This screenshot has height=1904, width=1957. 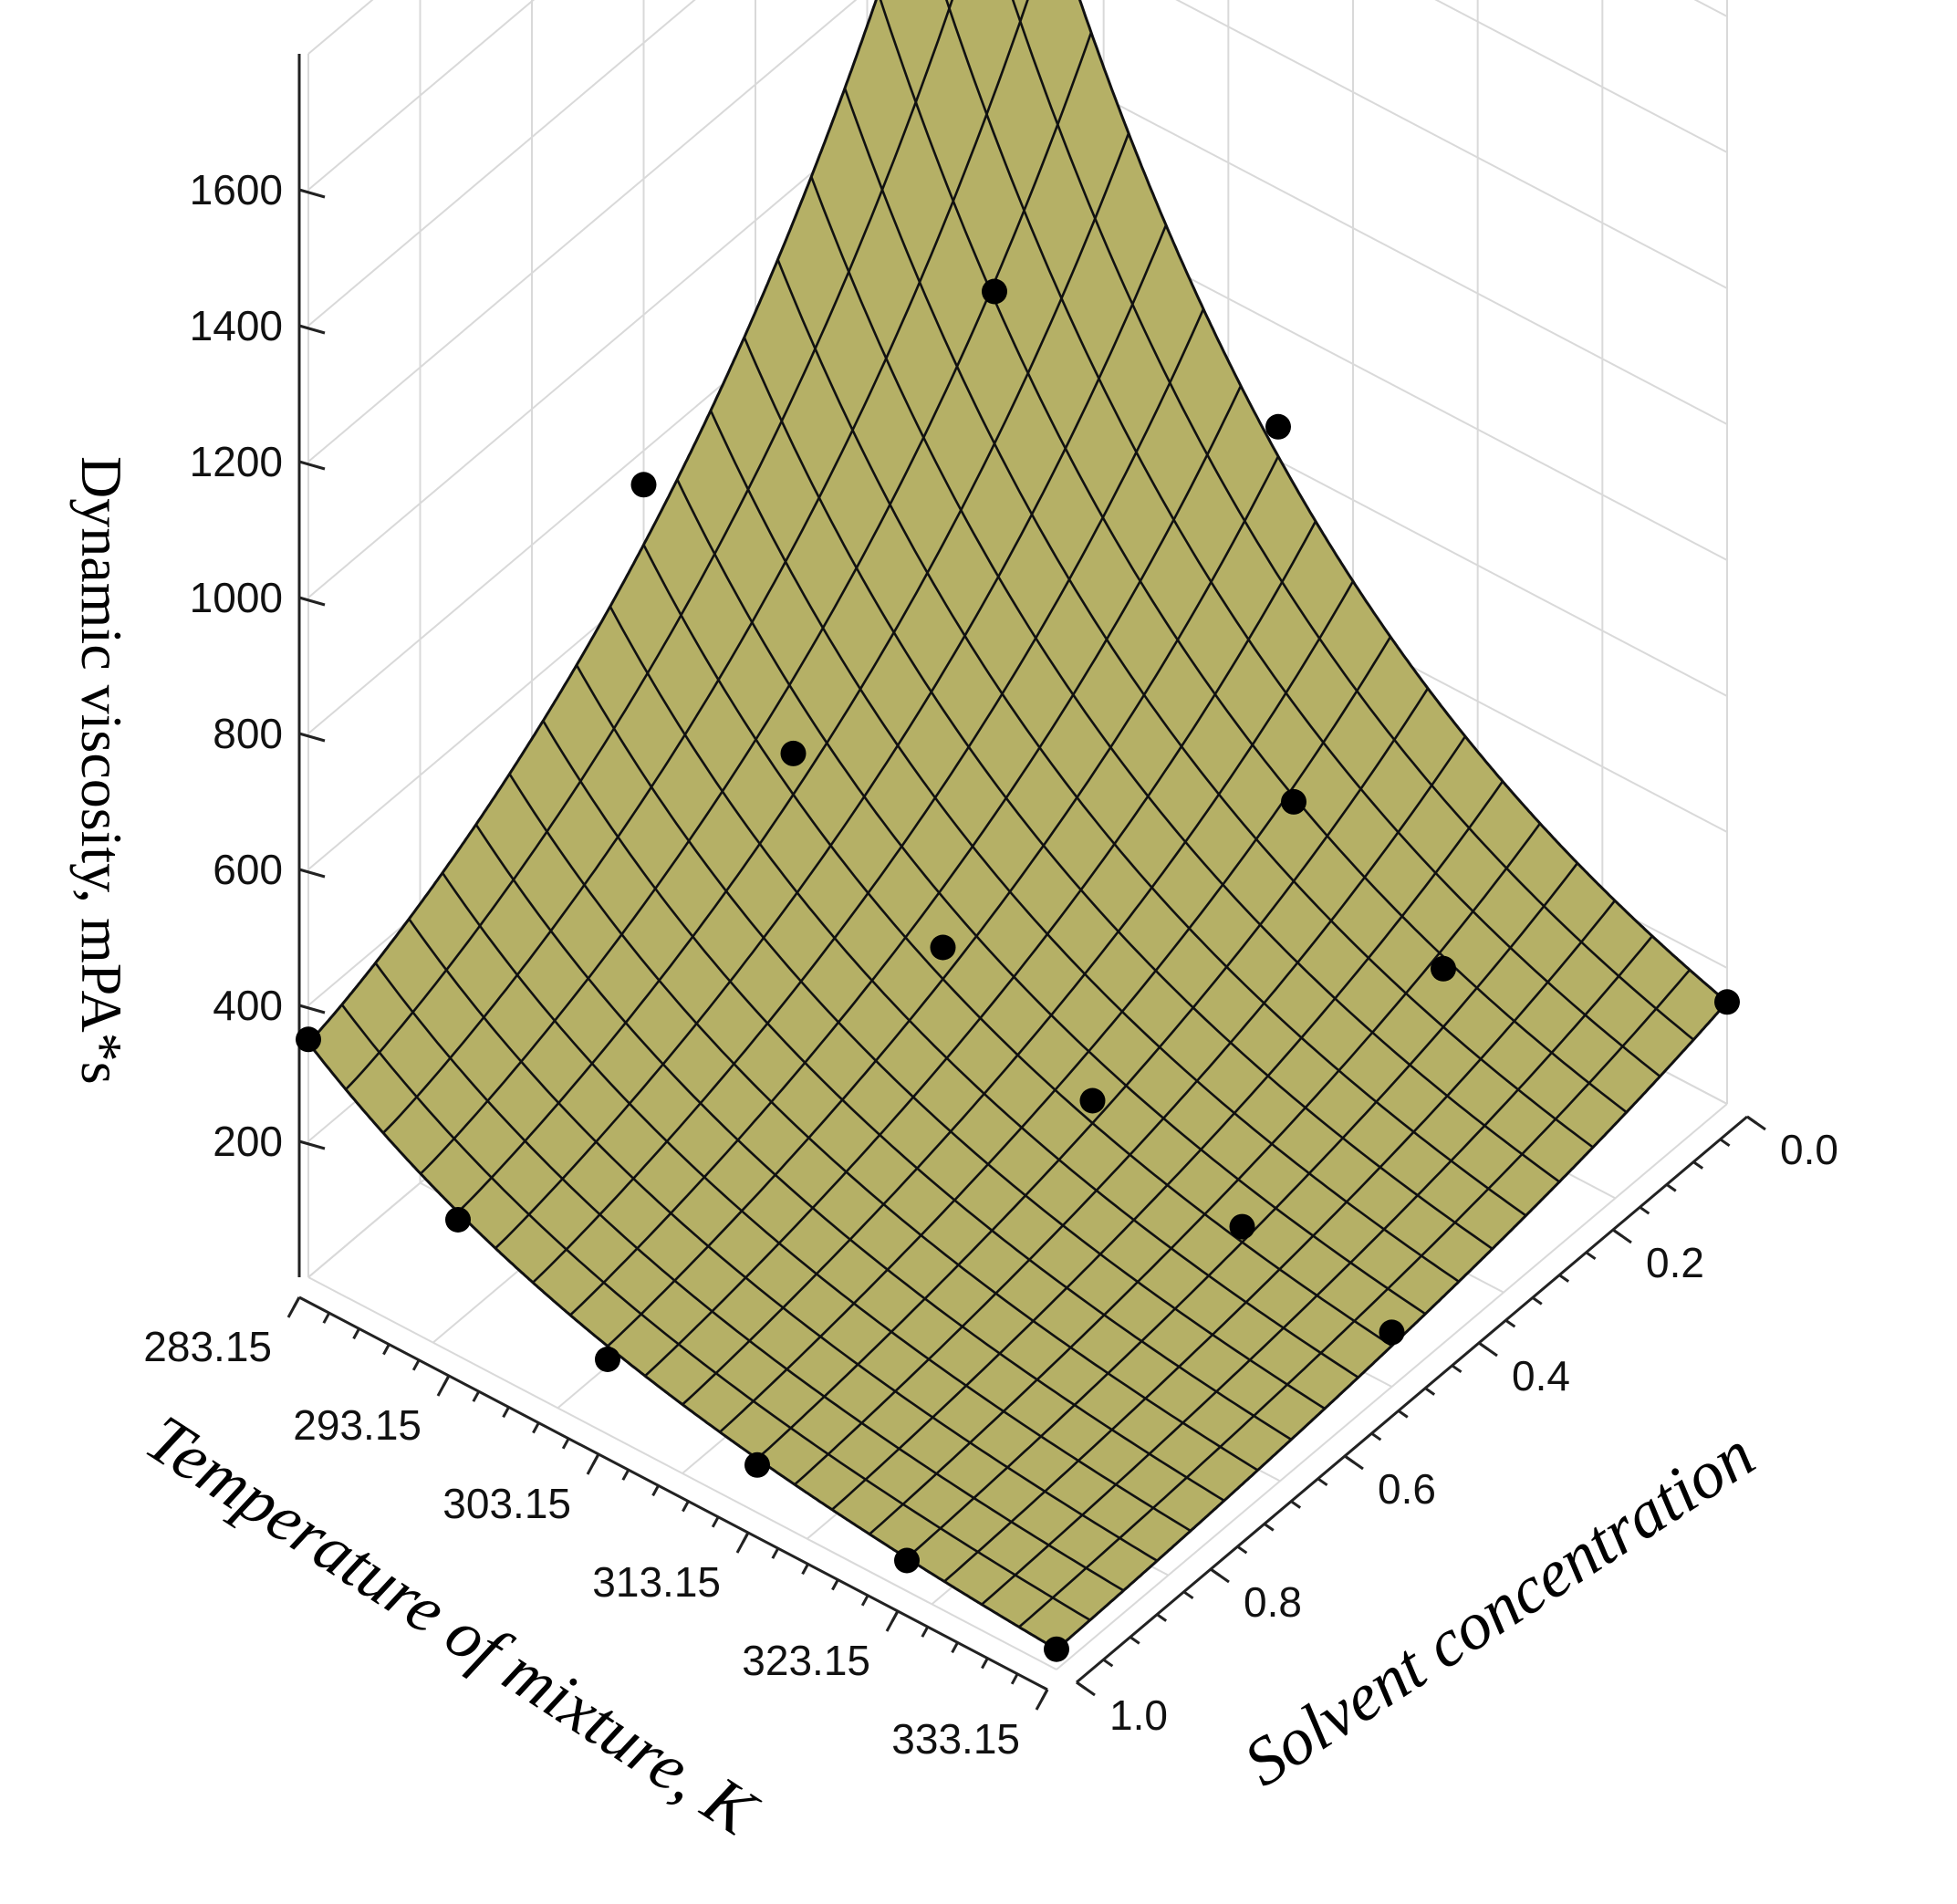 What do you see at coordinates (357, 1425) in the screenshot?
I see `x-tick-label: 293.15` at bounding box center [357, 1425].